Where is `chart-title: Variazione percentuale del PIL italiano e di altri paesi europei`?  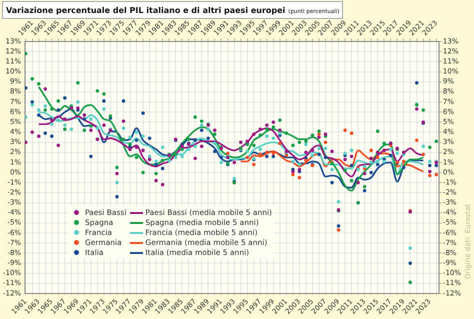
chart-title: Variazione percentuale del PIL italiano e di altri paesi europei is located at coordinates (146, 10).